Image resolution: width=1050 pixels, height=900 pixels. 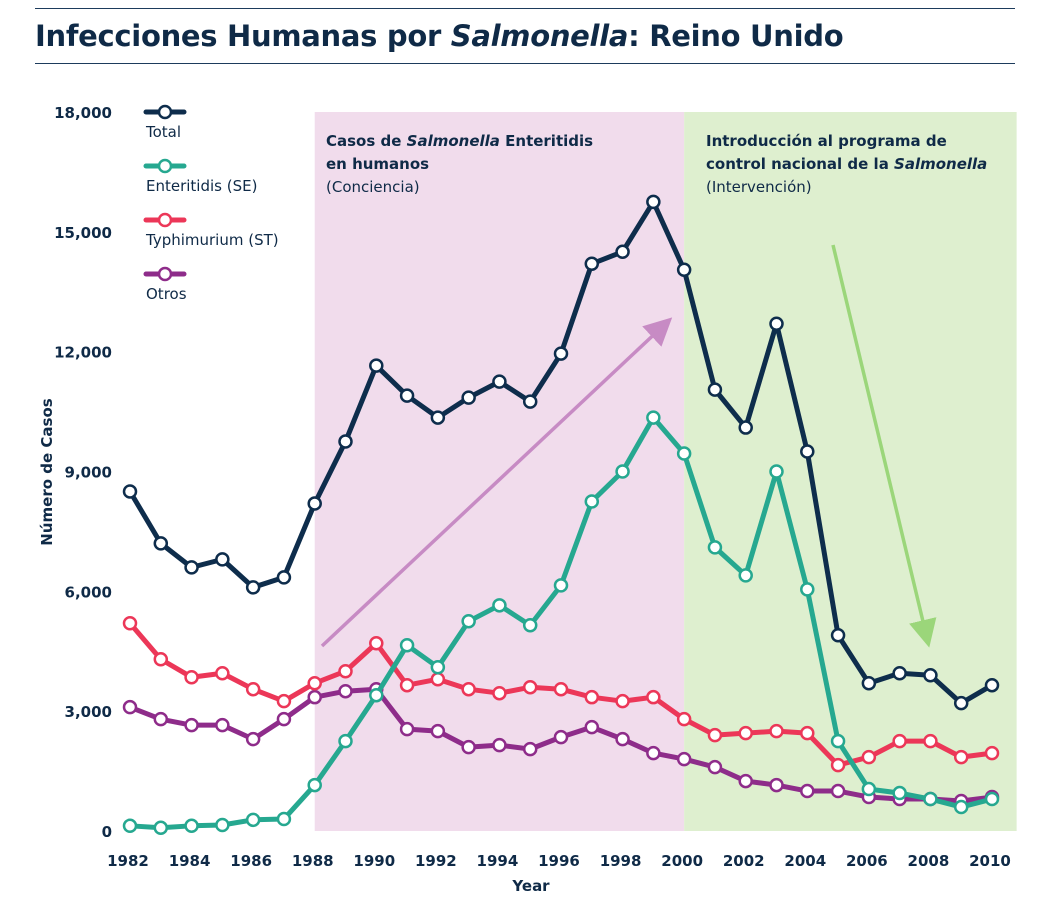 What do you see at coordinates (459, 141) in the screenshot?
I see `awareness-line1: Casos de Salmonella Enteritidis` at bounding box center [459, 141].